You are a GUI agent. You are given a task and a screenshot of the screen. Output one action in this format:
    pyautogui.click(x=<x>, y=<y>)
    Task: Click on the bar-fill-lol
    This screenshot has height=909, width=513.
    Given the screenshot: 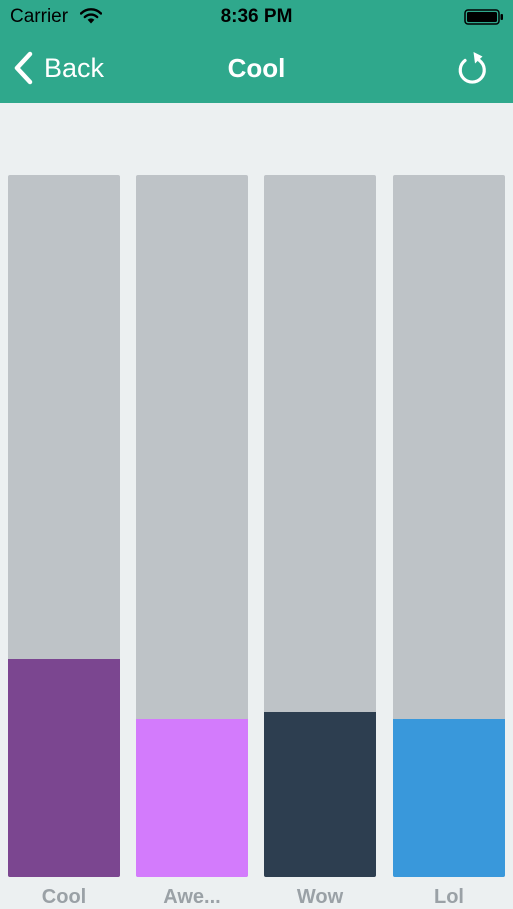 What is the action you would take?
    pyautogui.click(x=449, y=798)
    